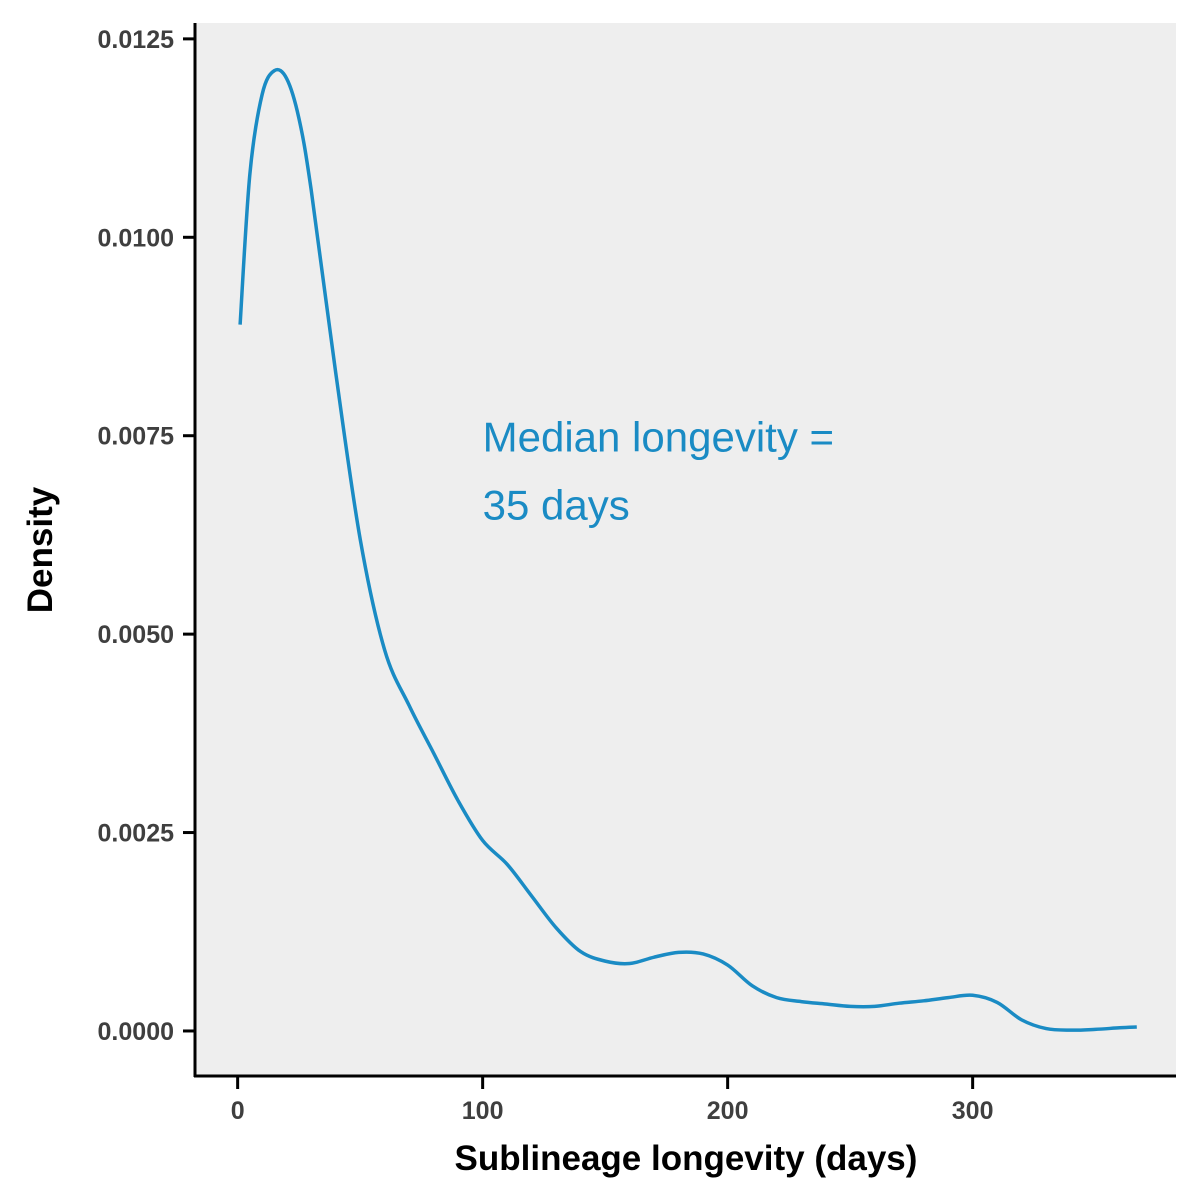  I want to click on x-tick-label: 100, so click(483, 1111).